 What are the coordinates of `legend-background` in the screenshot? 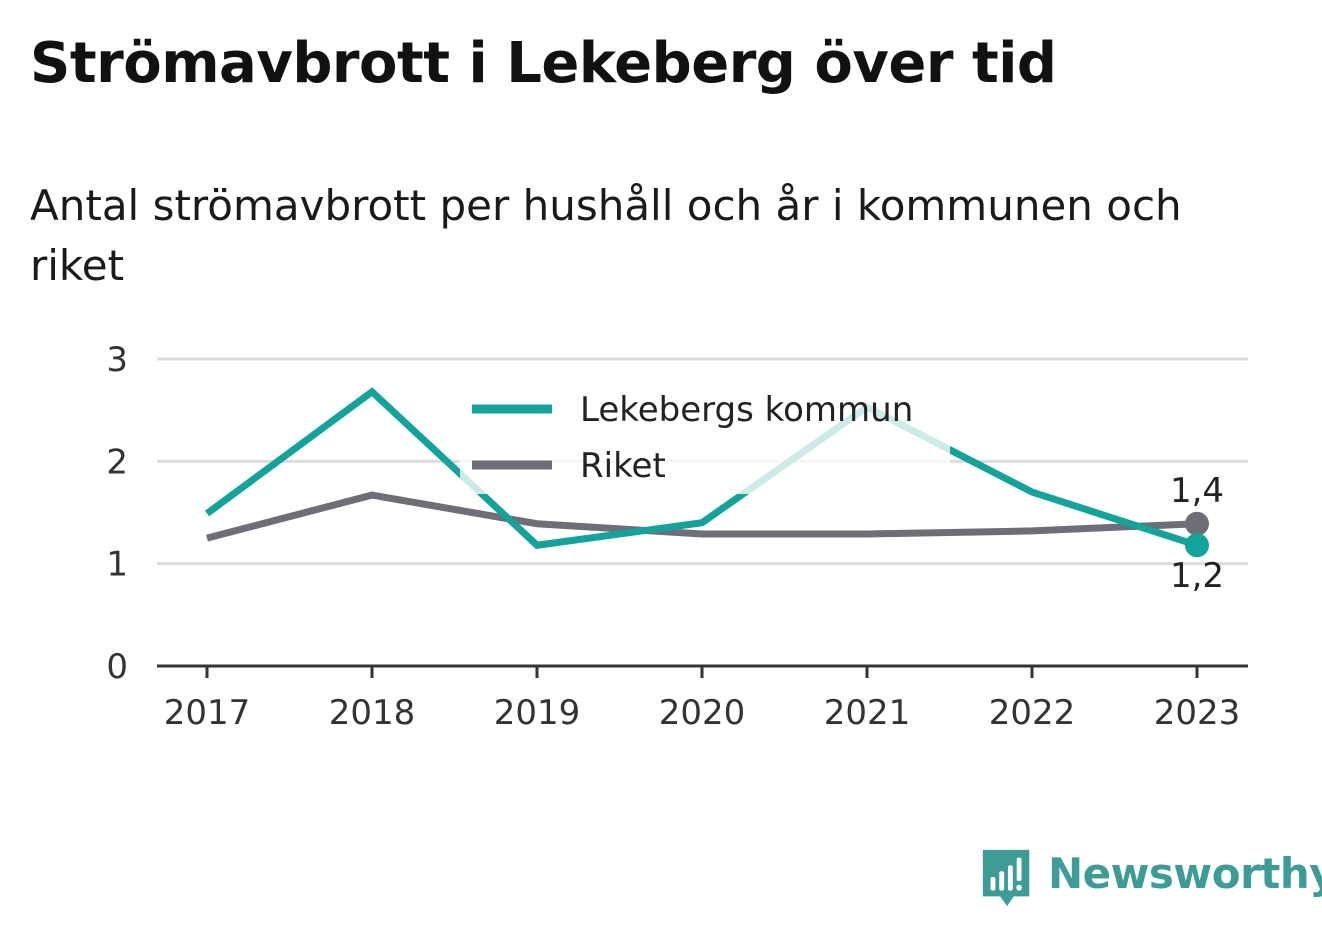 It's located at (705, 438).